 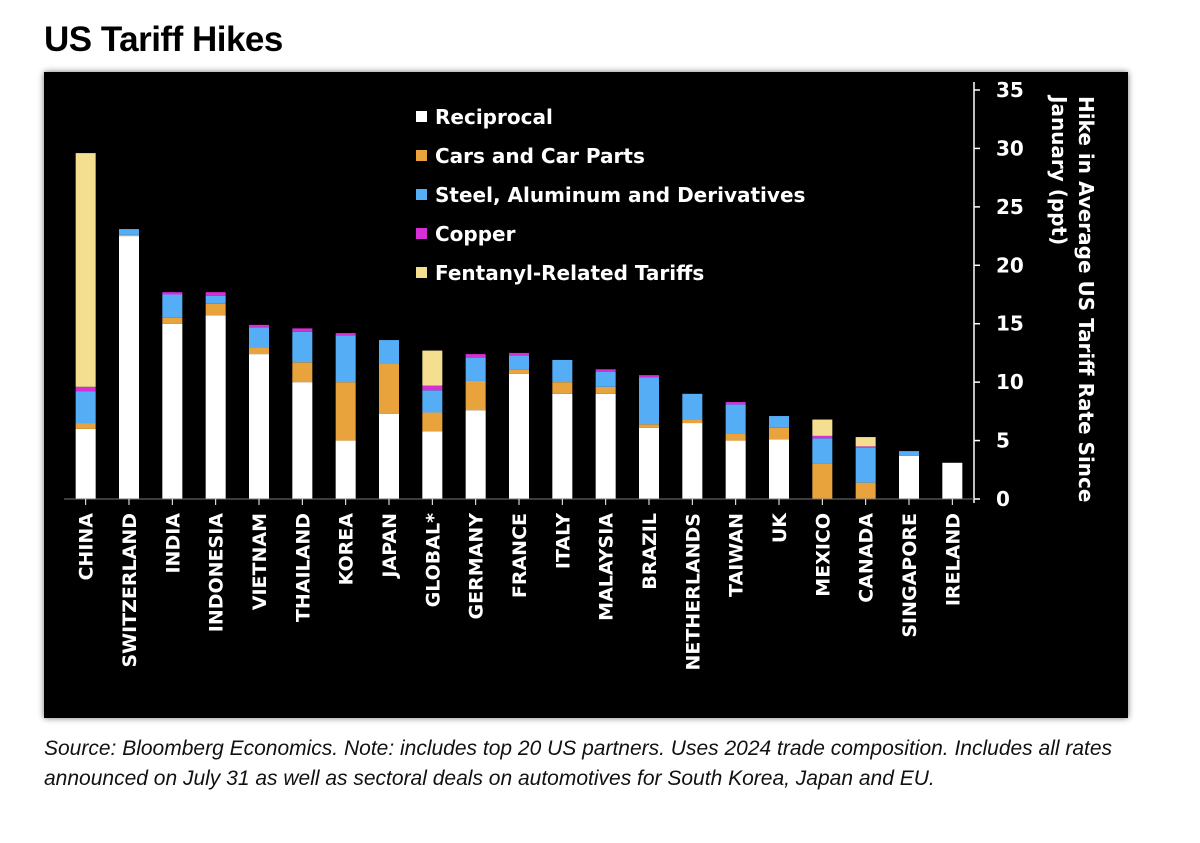 What do you see at coordinates (735, 403) in the screenshot?
I see `bar-segment-taiwan-copper` at bounding box center [735, 403].